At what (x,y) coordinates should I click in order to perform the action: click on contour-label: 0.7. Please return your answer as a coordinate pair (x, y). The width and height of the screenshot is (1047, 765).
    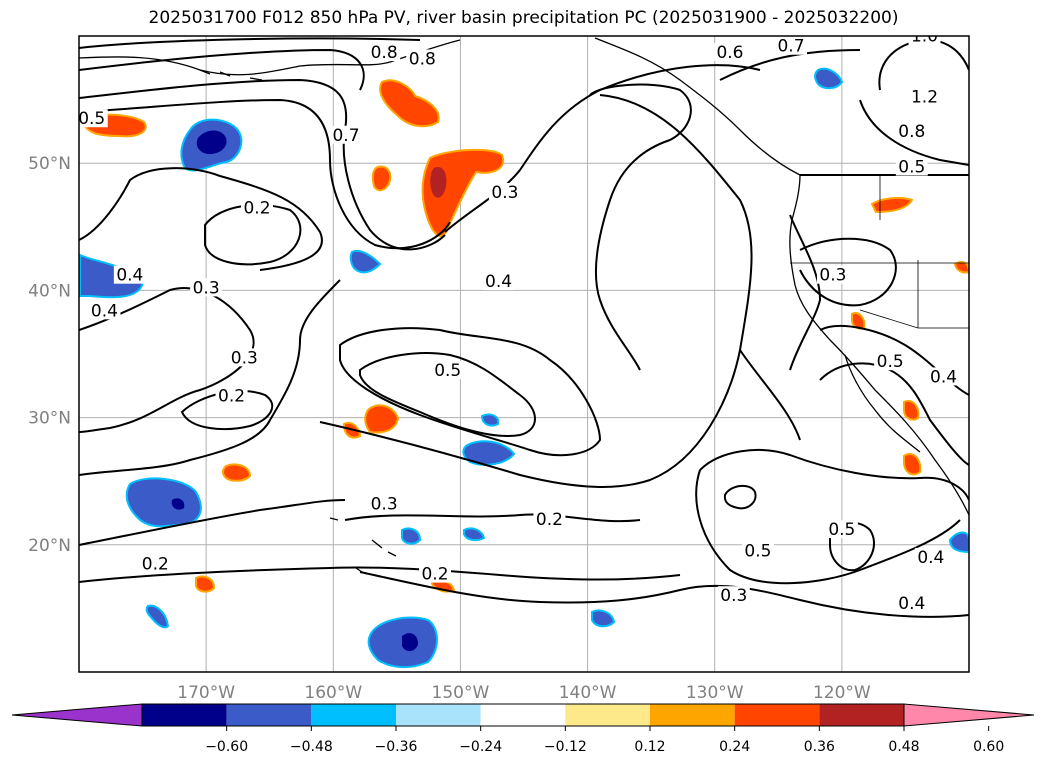
    Looking at the image, I should click on (790, 47).